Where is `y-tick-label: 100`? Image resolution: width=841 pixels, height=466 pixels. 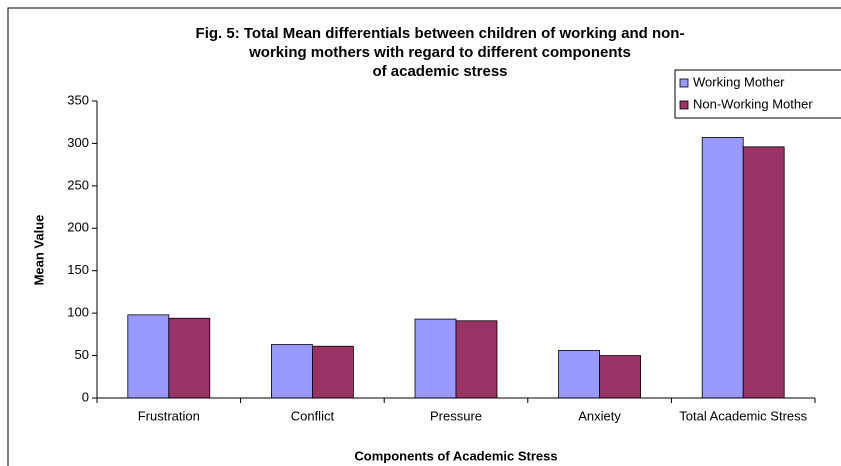
y-tick-label: 100 is located at coordinates (78, 312).